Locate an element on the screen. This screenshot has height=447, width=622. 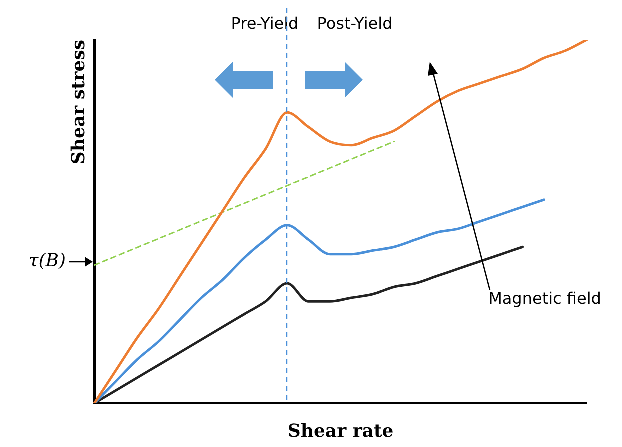
y-axis-title: Shear stress is located at coordinates (79, 102).